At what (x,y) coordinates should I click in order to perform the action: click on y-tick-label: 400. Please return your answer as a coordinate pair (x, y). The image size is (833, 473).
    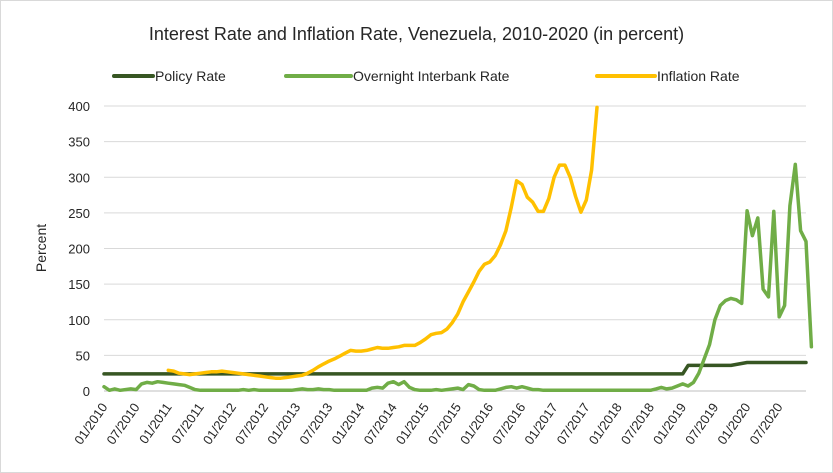
    Looking at the image, I should click on (79, 106).